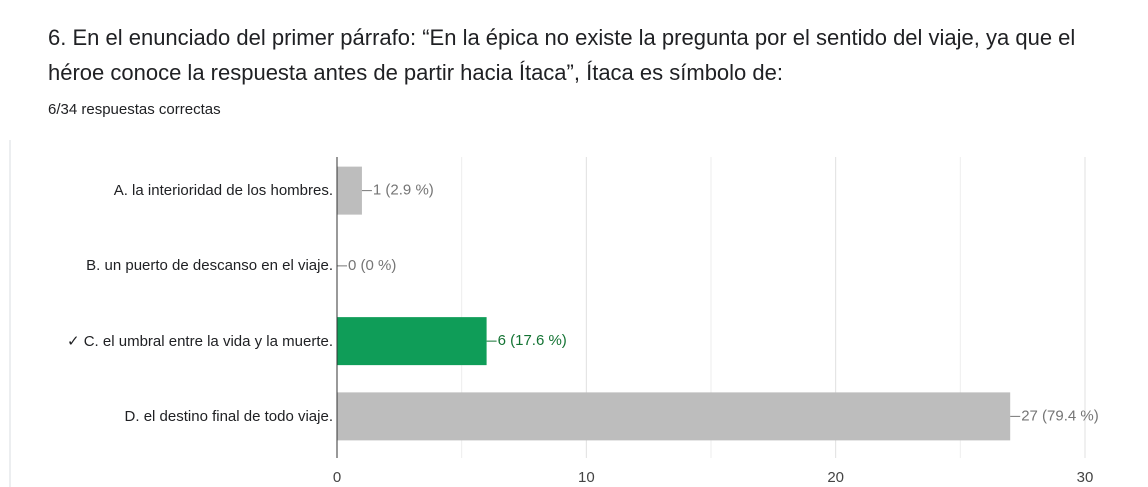  I want to click on value-label: 0 (0 %), so click(372, 265).